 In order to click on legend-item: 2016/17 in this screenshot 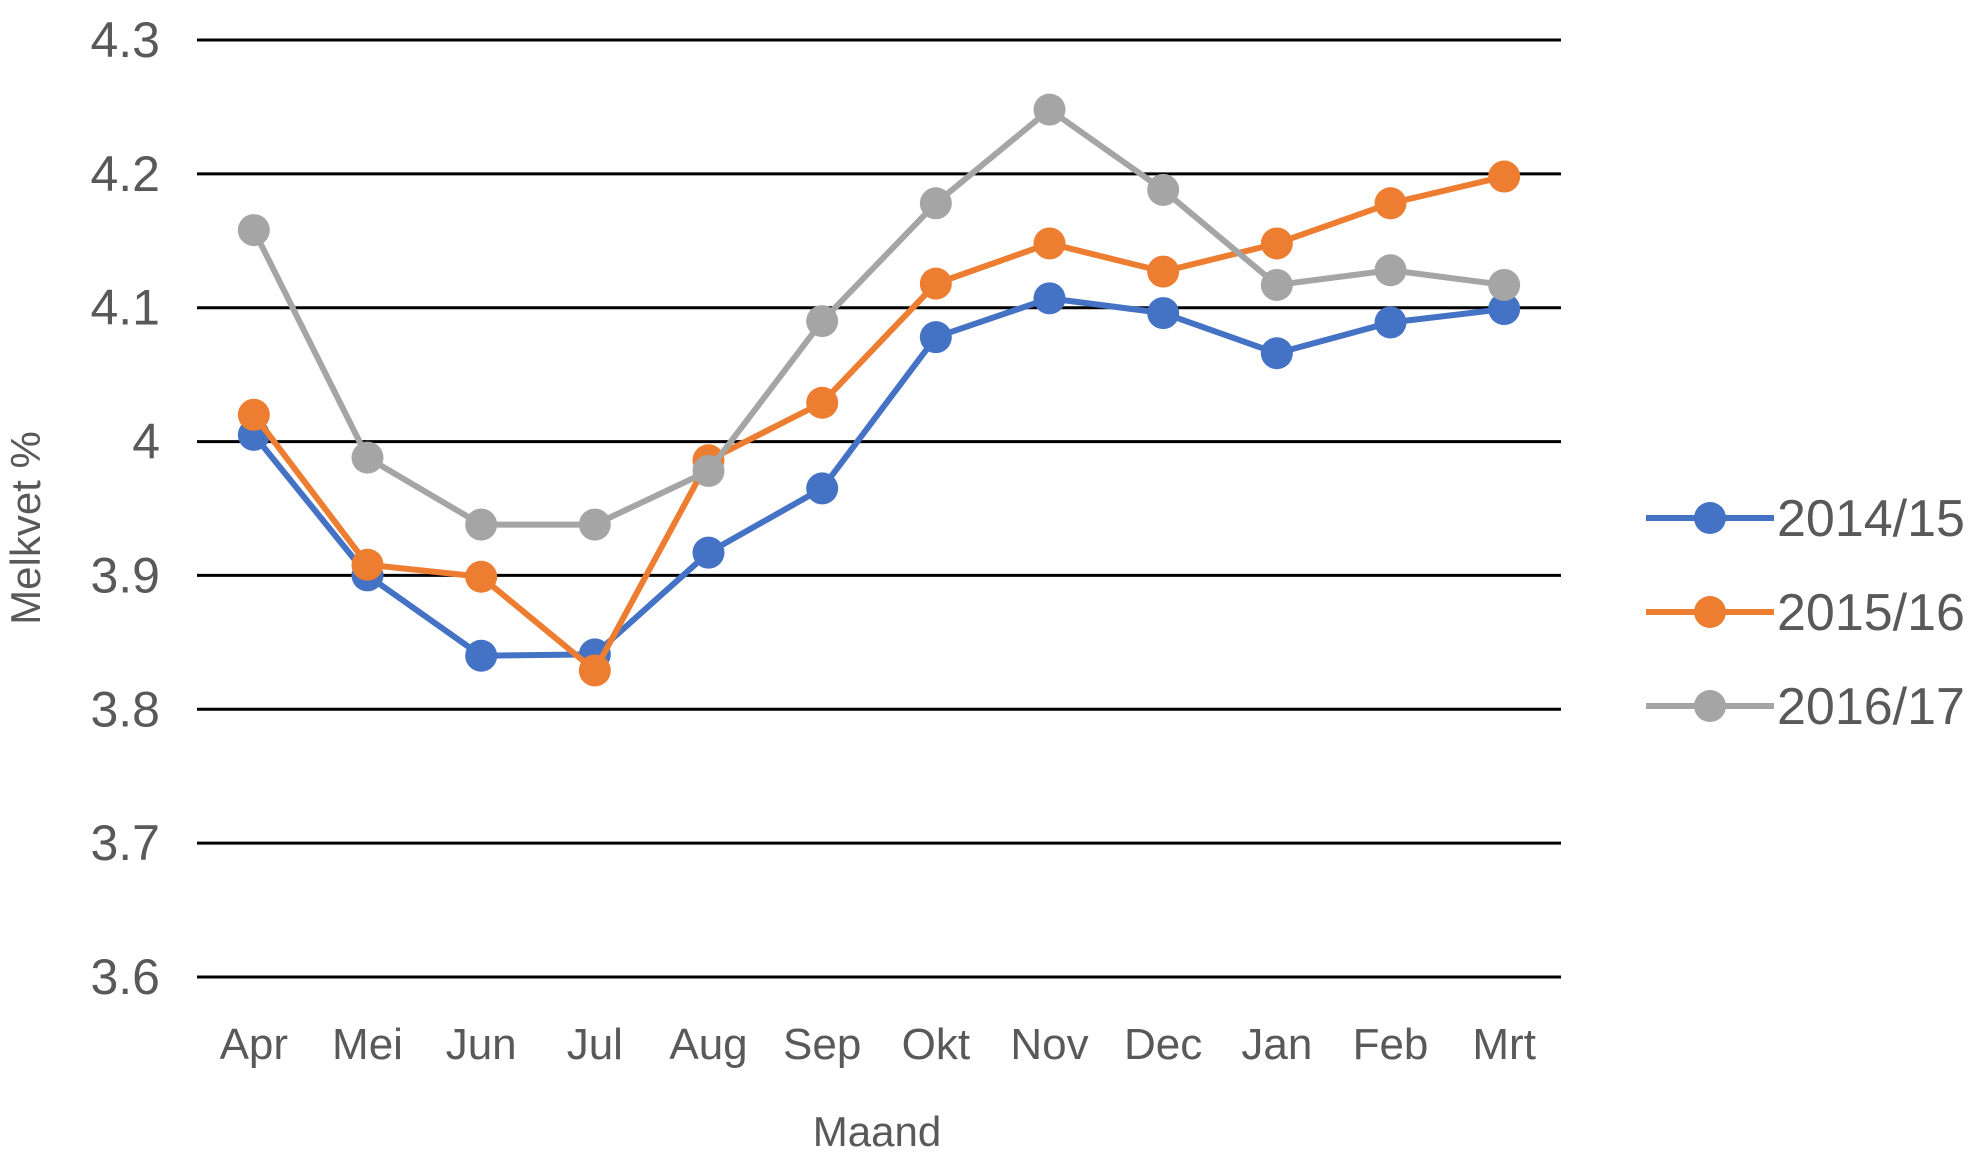, I will do `click(1805, 707)`.